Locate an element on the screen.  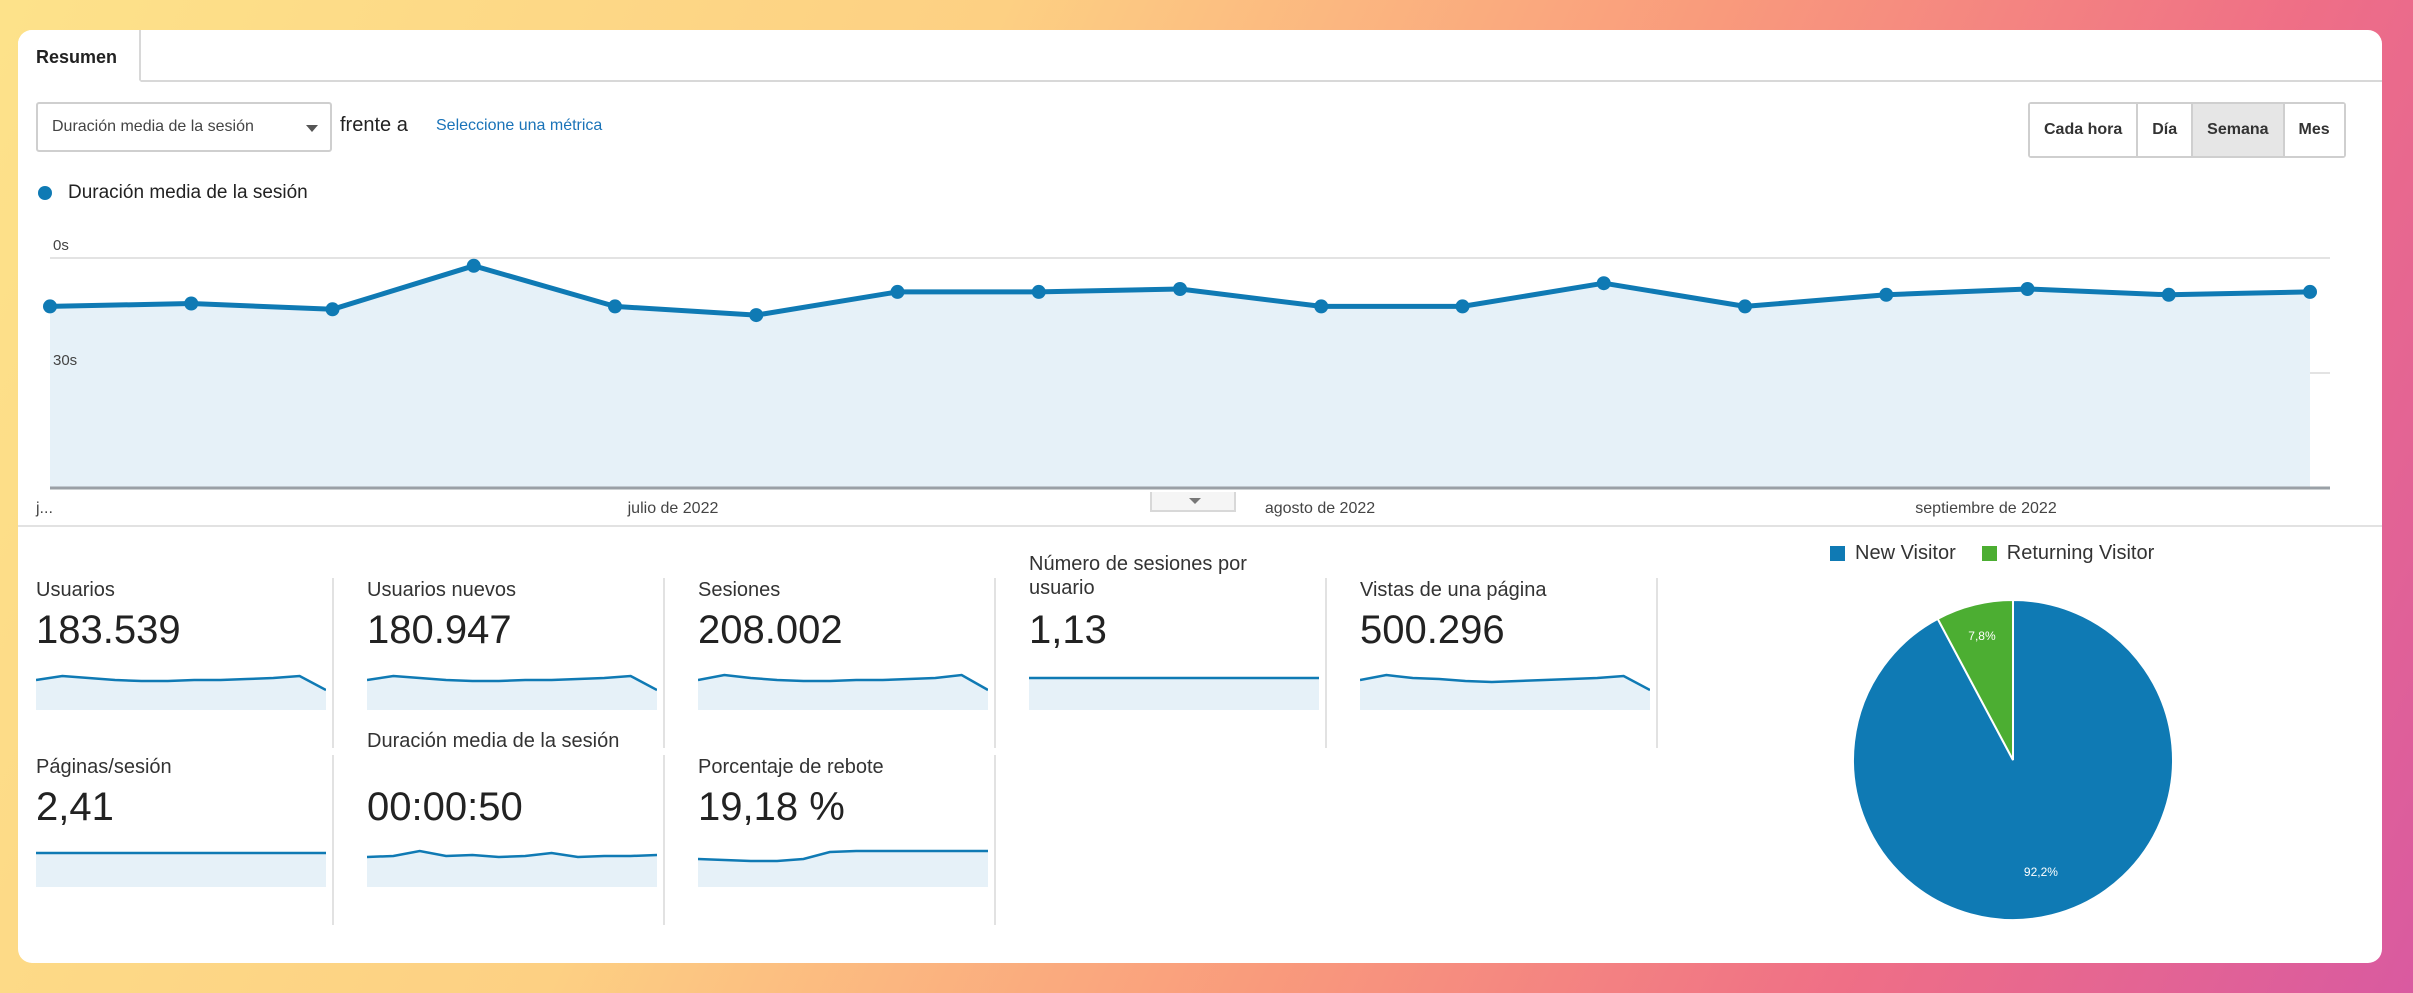
kpi-card: Porcentaje de rebote 19,18 % is located at coordinates (838, 840).